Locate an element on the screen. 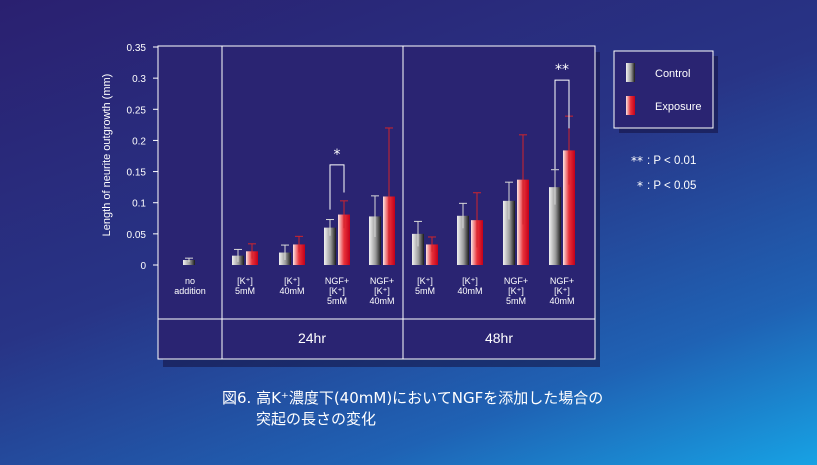  sig-legend-text: : P < 0.05 is located at coordinates (671, 186).